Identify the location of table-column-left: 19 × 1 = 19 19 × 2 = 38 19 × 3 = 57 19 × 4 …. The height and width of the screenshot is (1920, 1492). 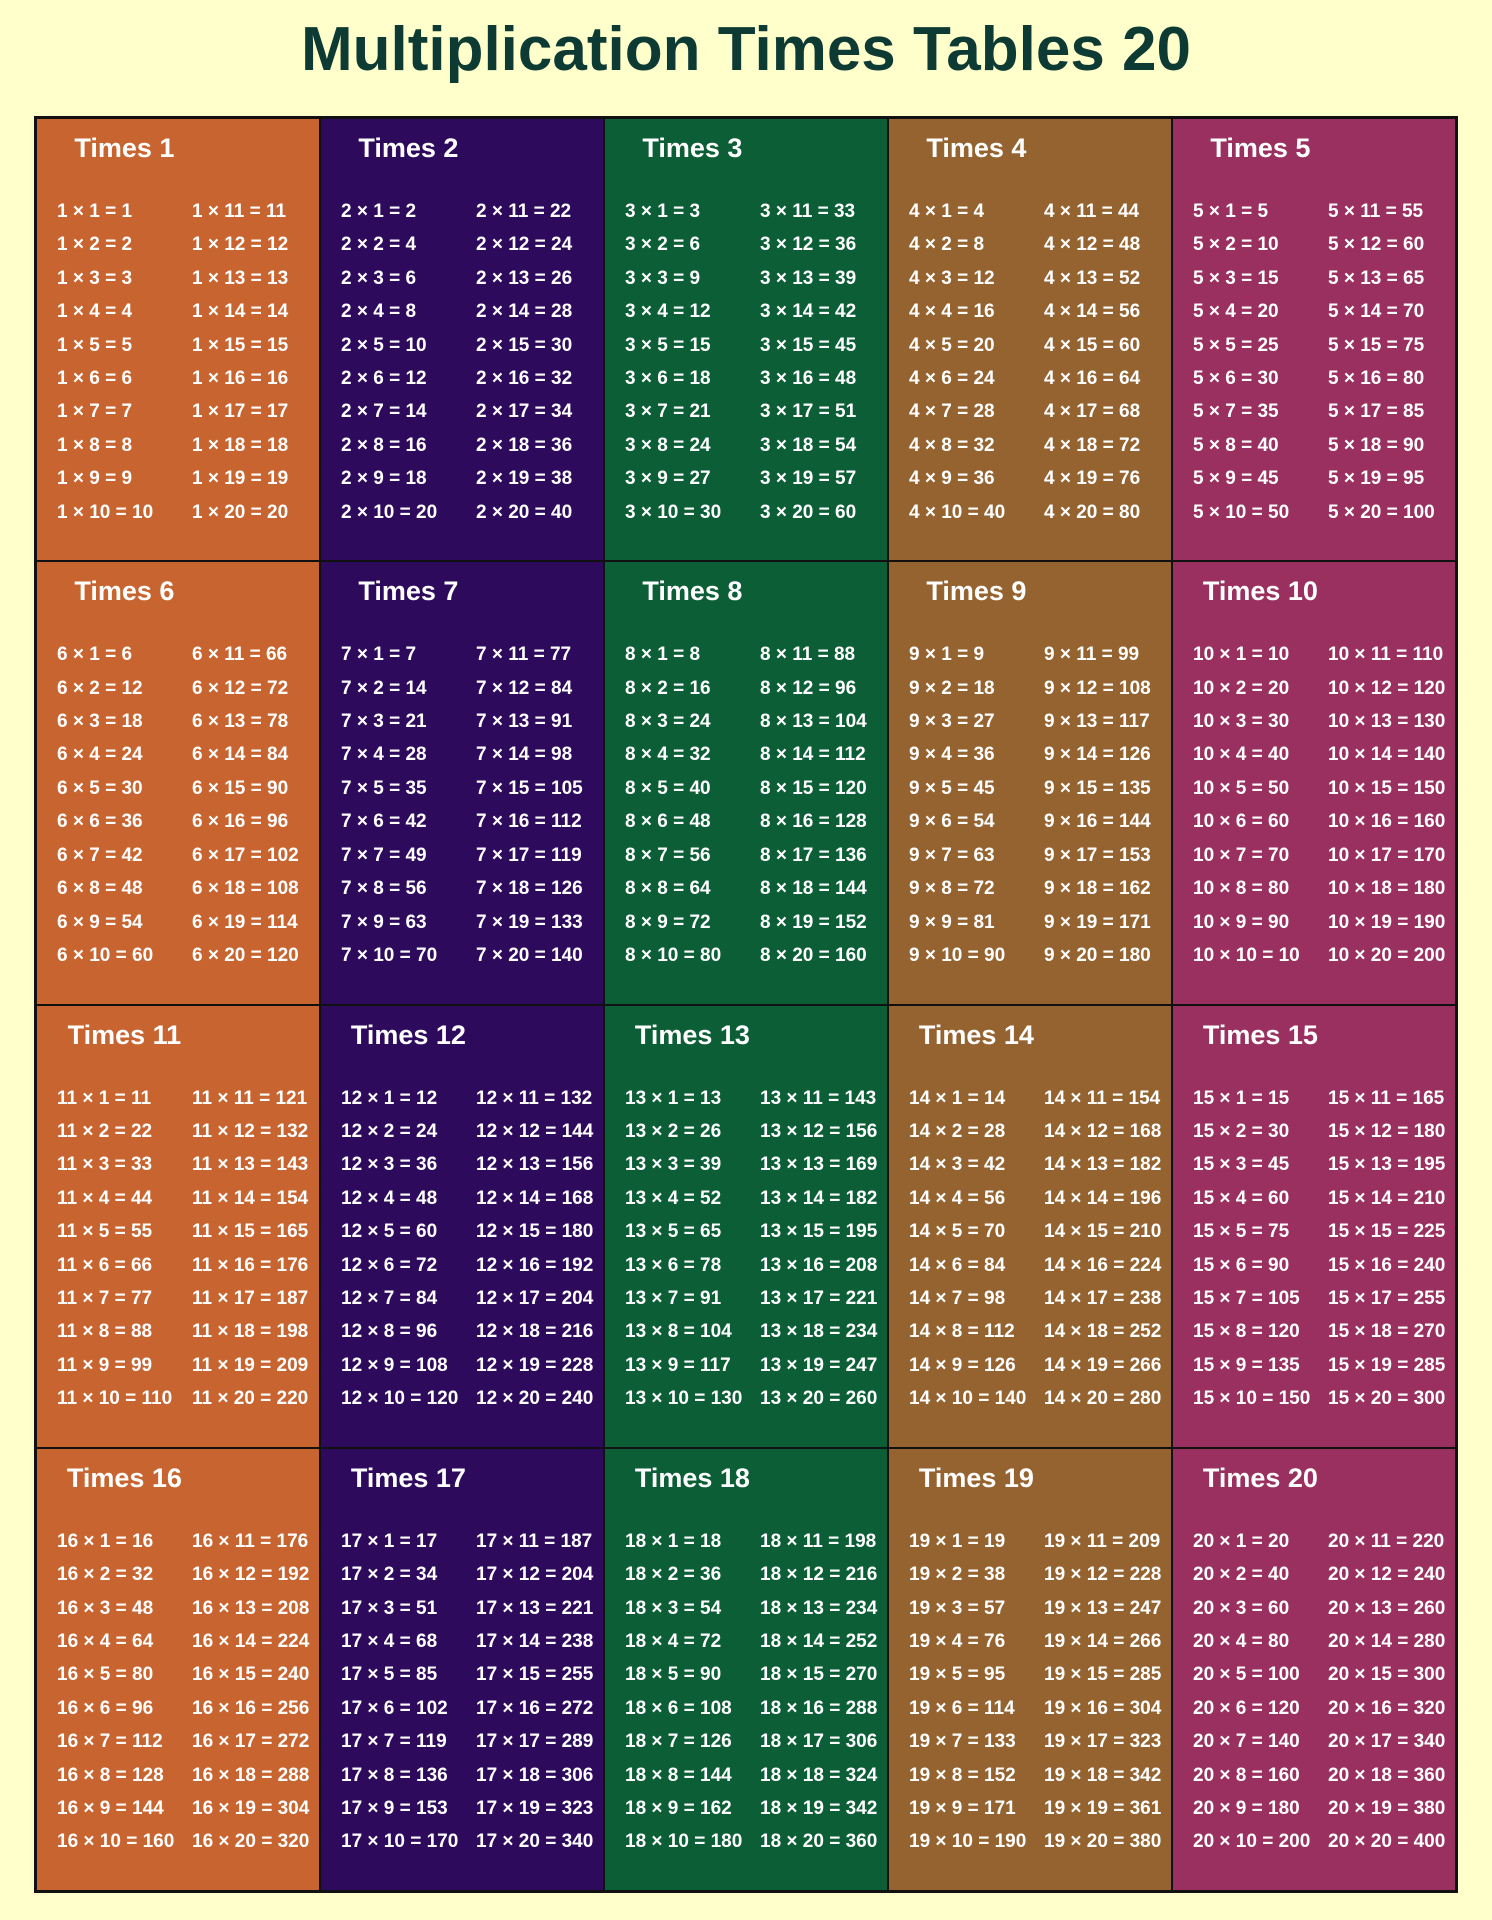
(967, 1692).